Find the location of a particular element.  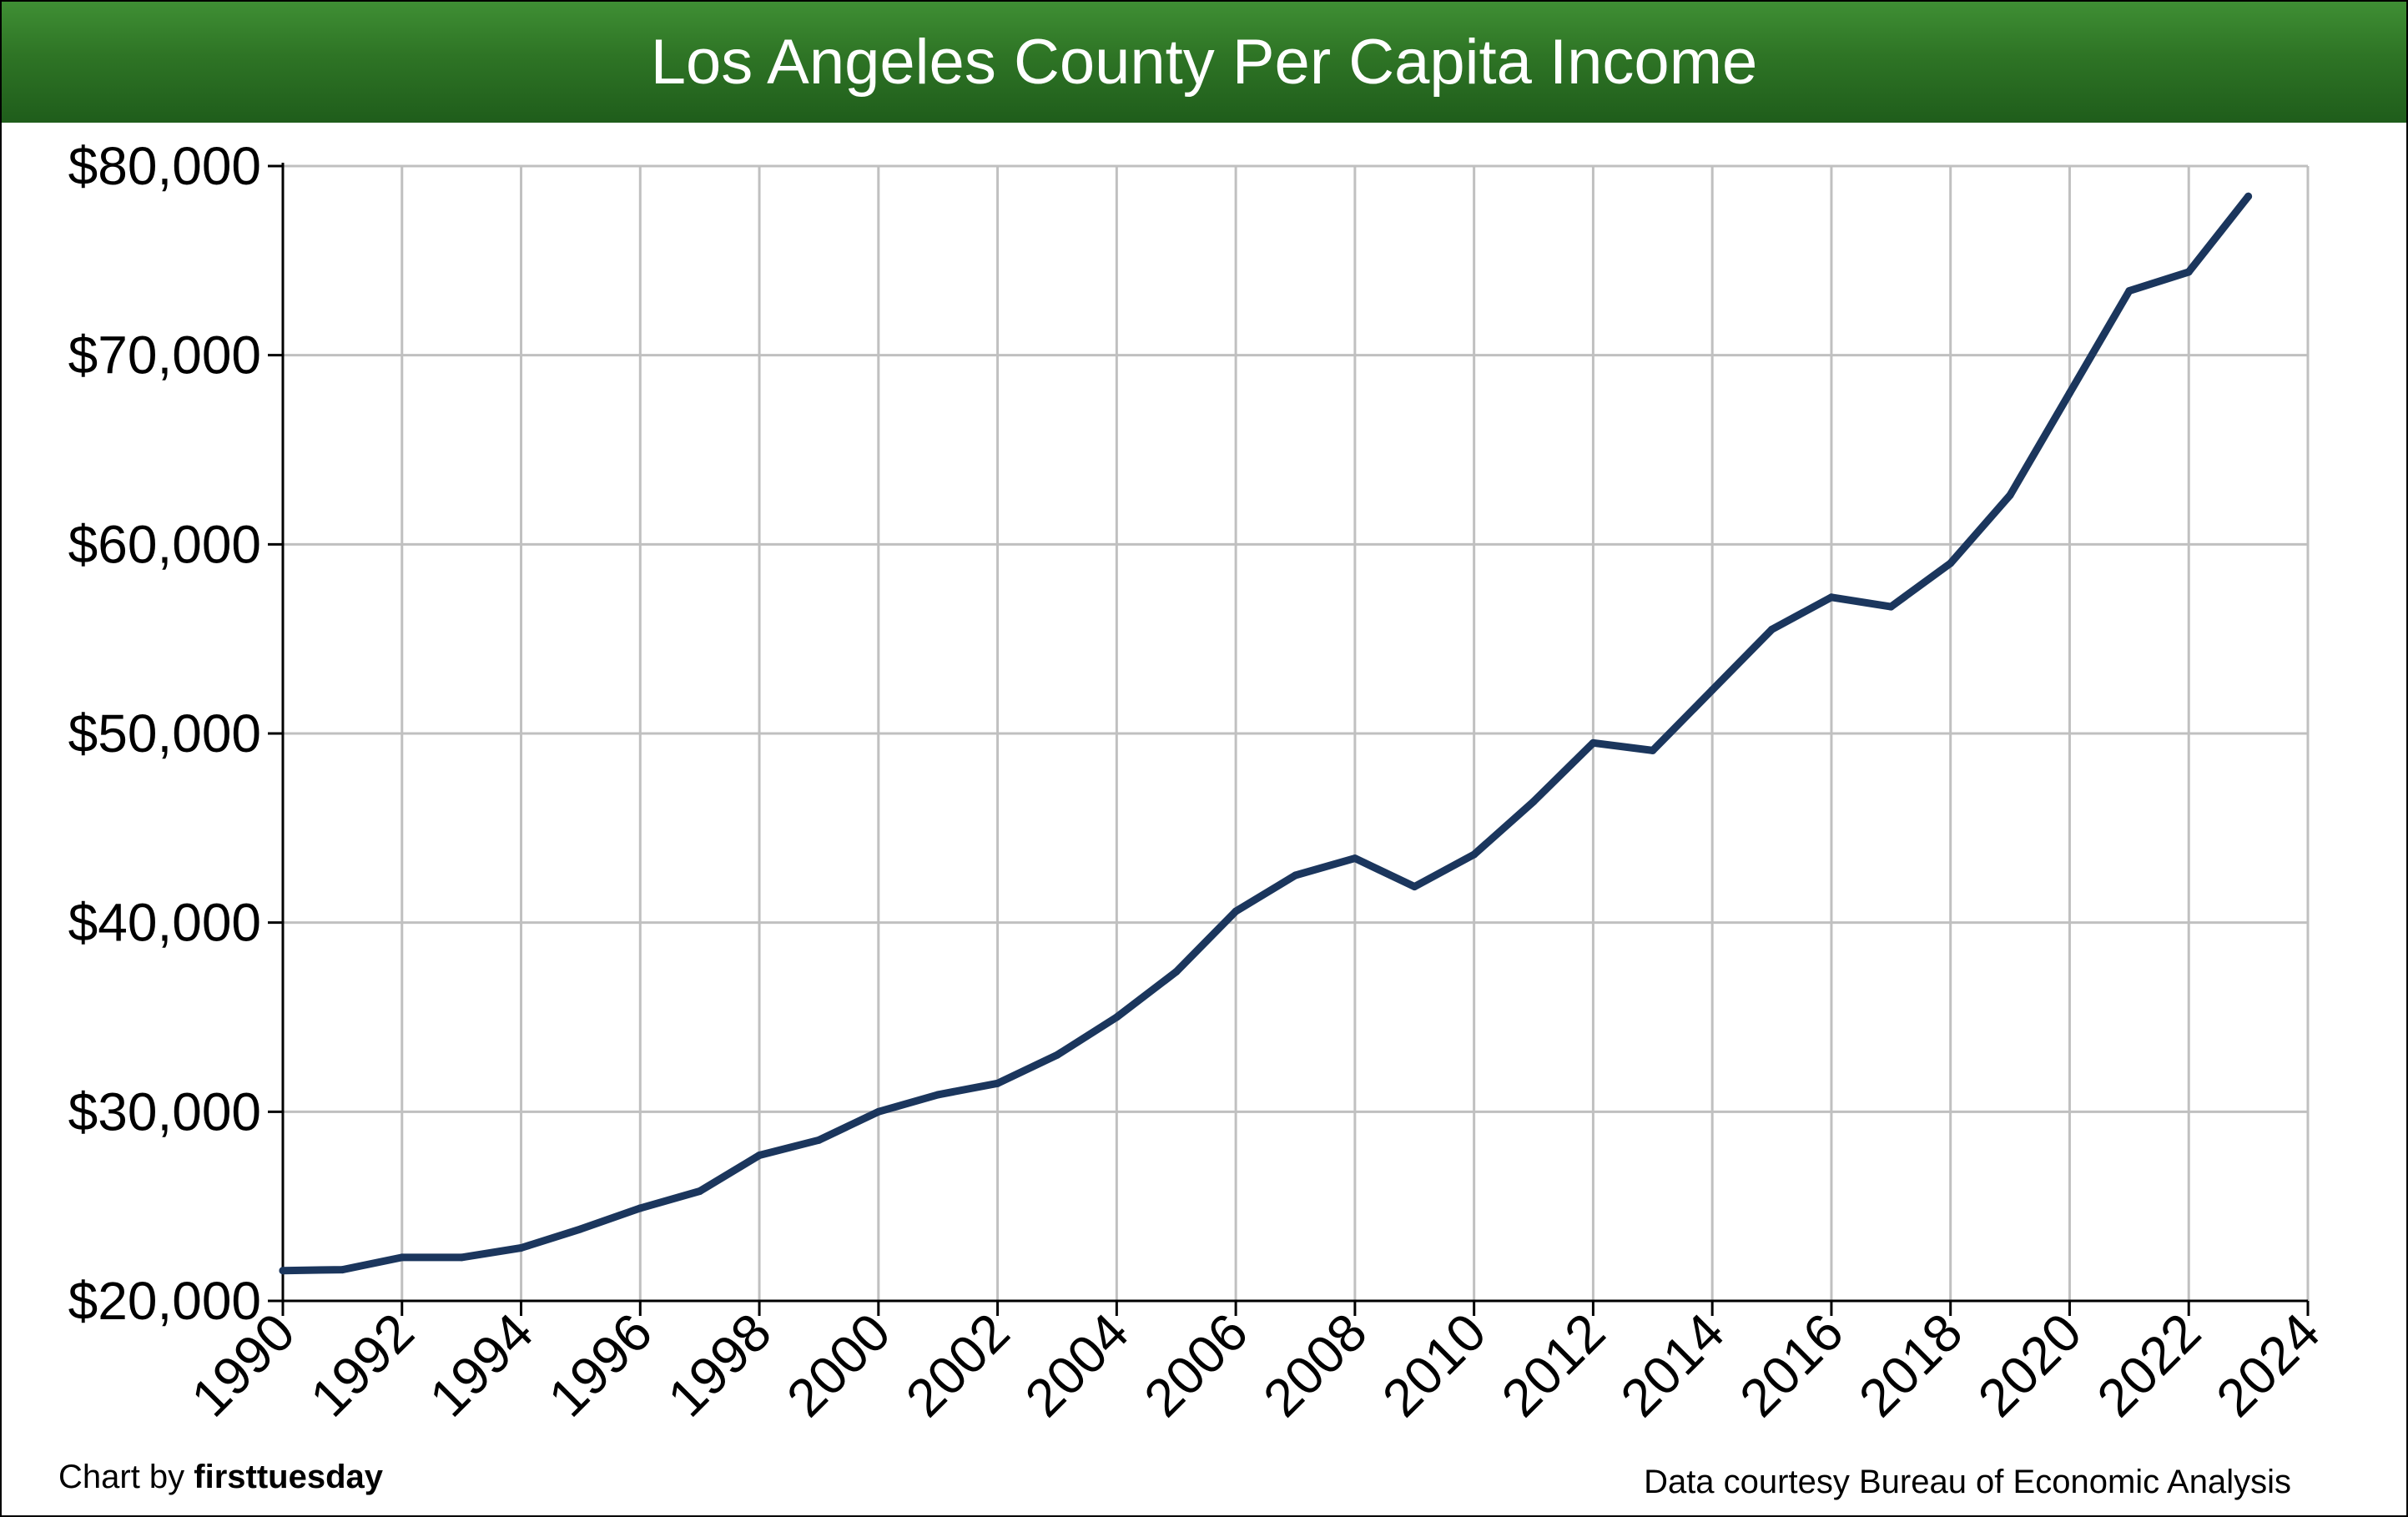

x-tick-label: 1996 is located at coordinates (600, 1365).